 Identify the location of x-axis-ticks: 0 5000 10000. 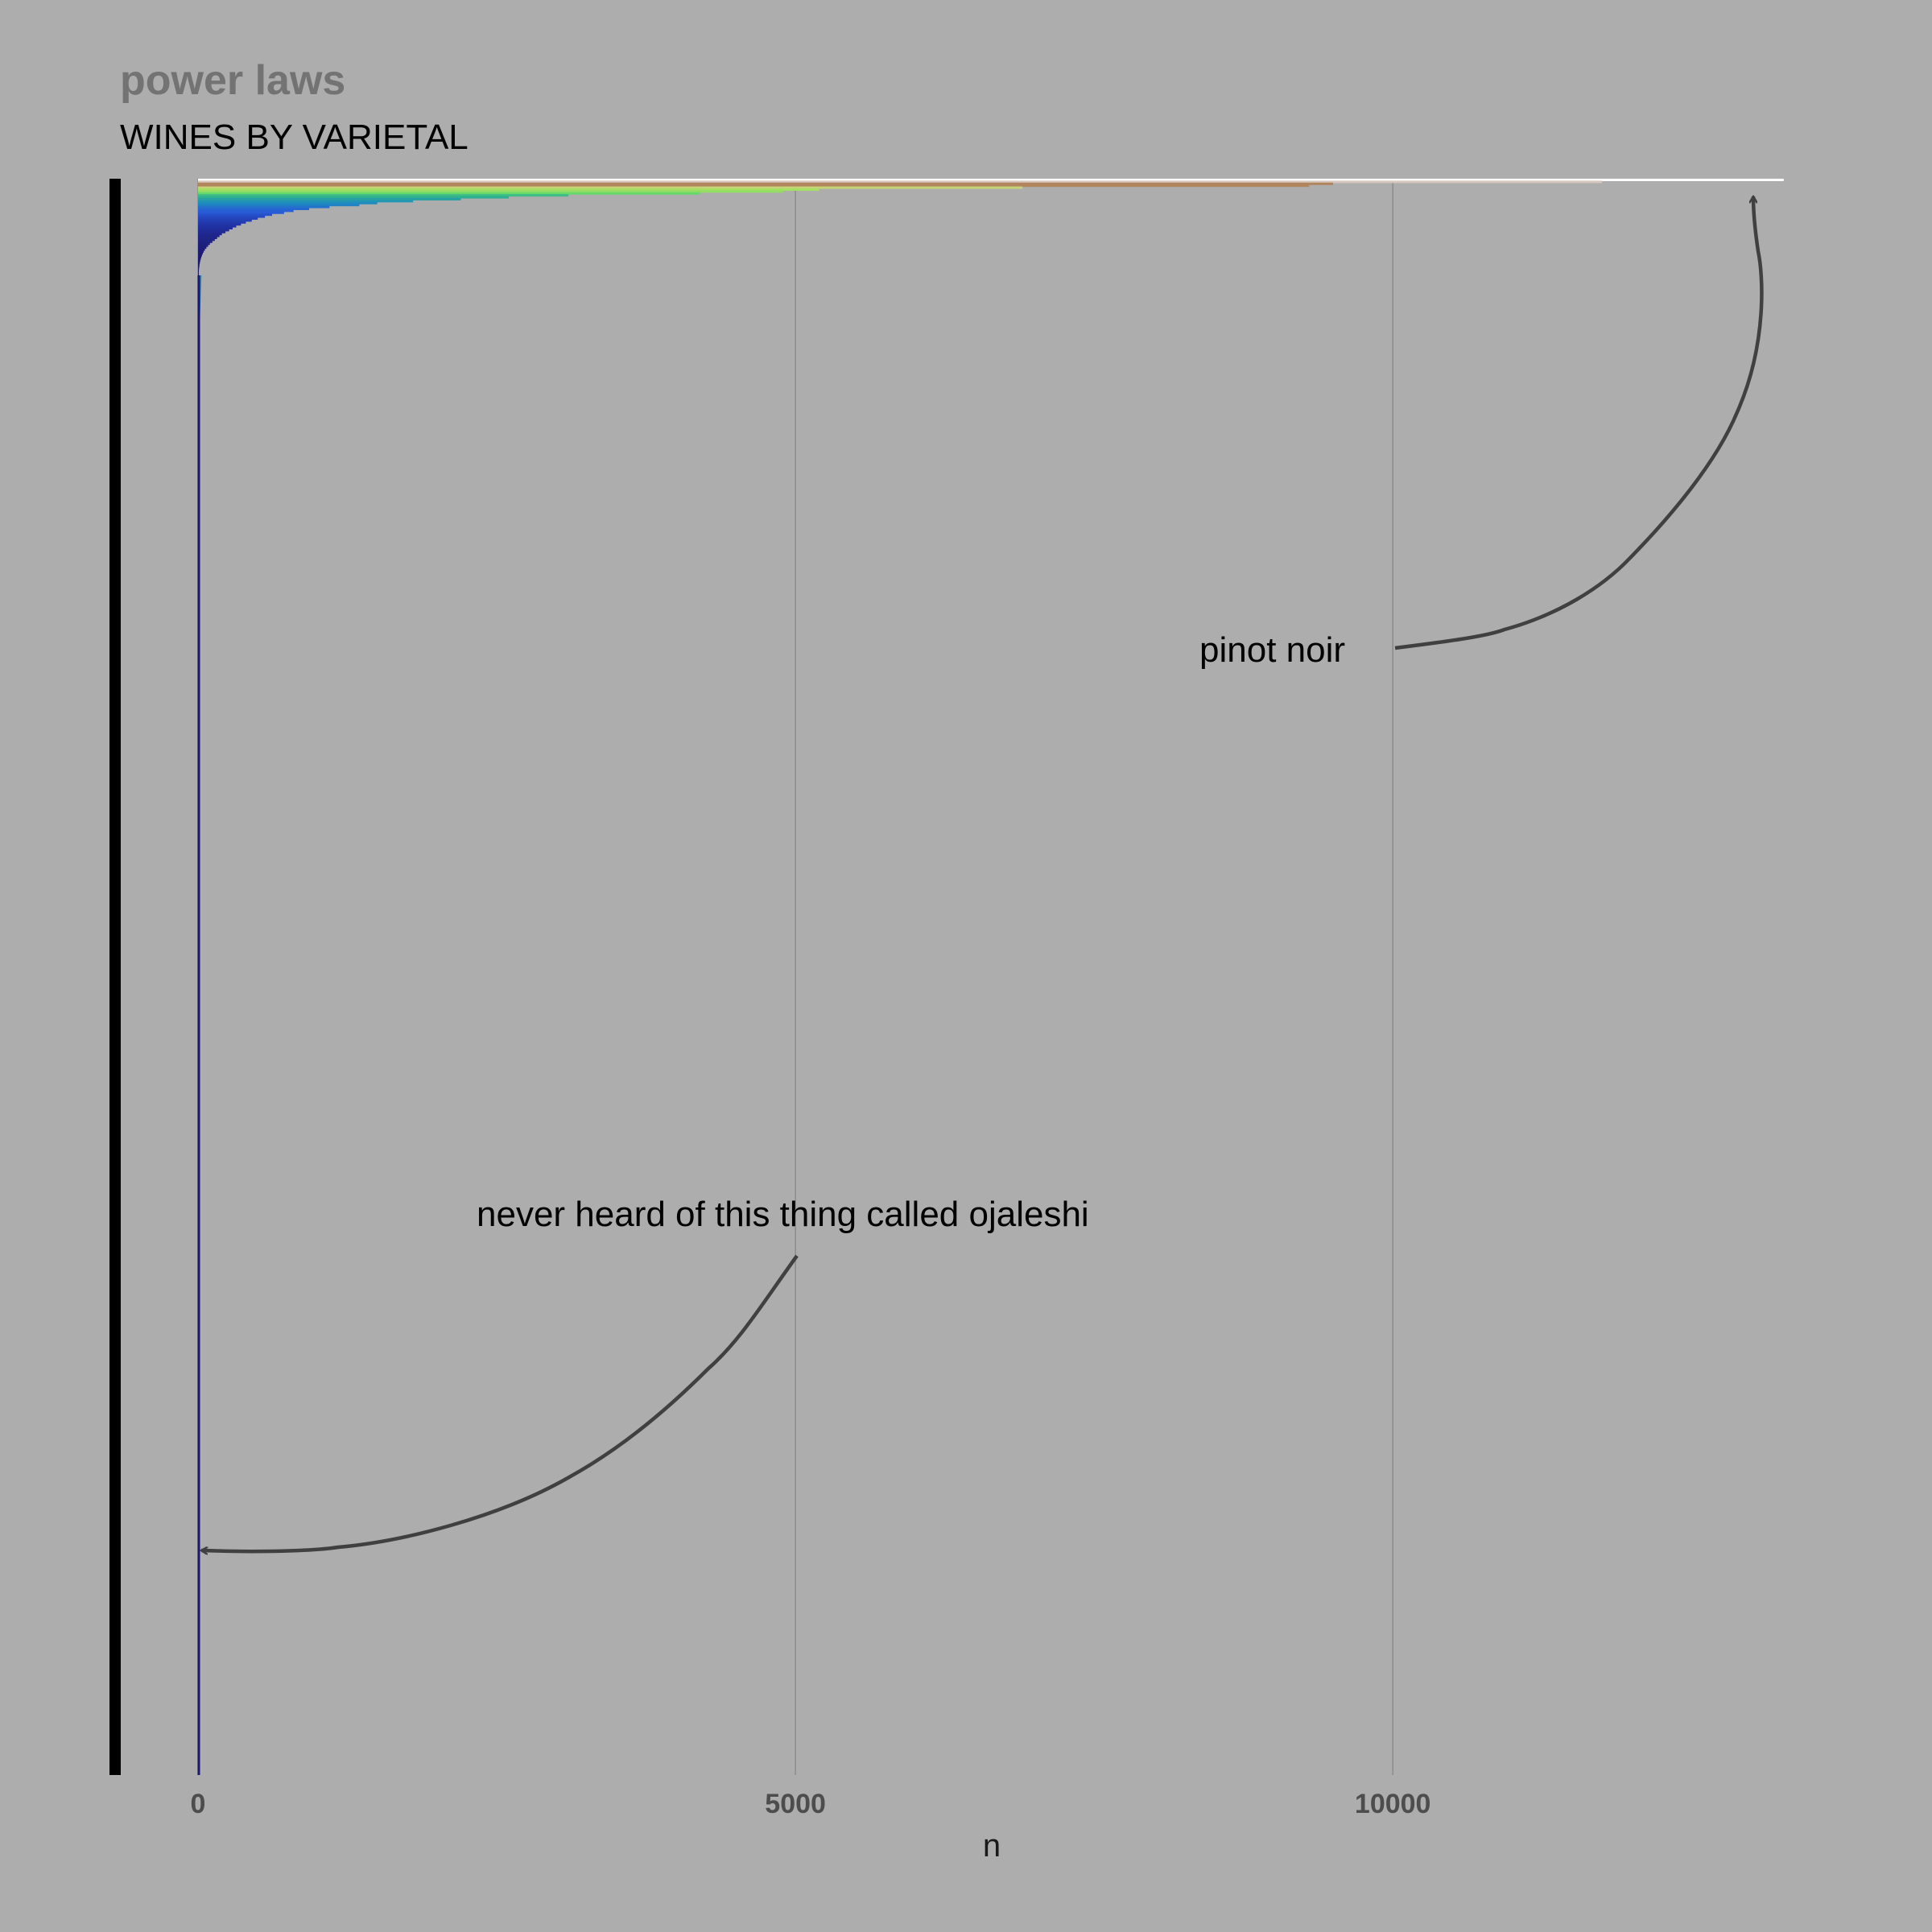
(811, 1804).